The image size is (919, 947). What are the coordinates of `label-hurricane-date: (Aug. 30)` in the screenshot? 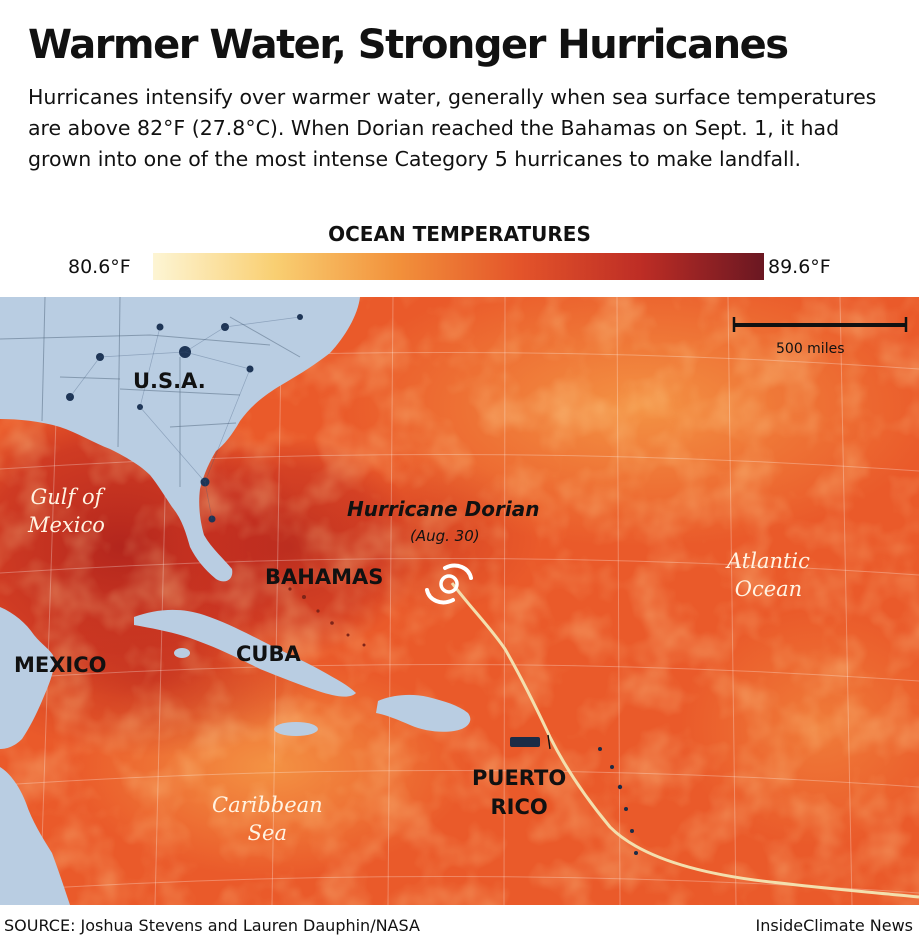 It's located at (445, 536).